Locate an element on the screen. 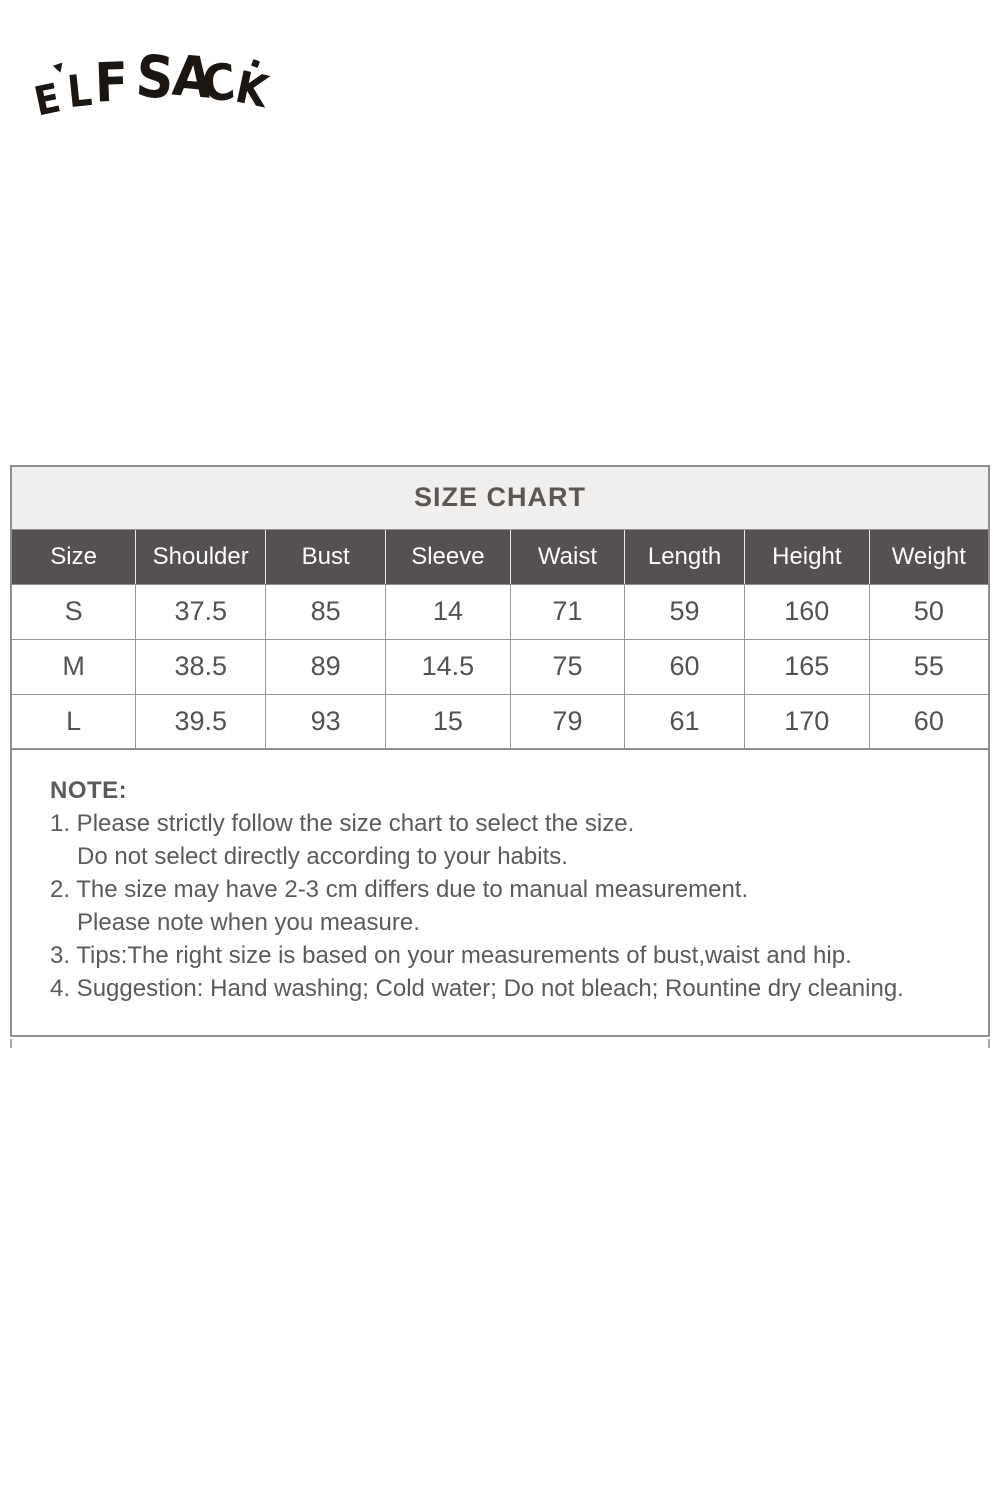  logo-letter: K is located at coordinates (252, 90).